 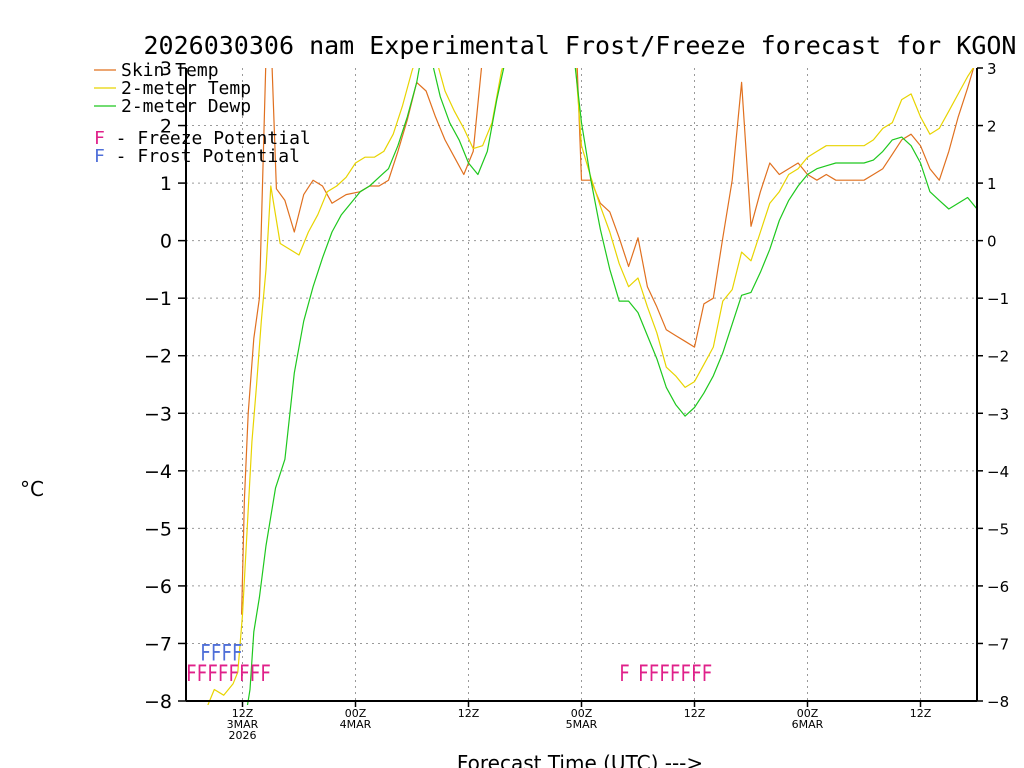 I want to click on legend-label-skin-temp: Skin Temp, so click(x=170, y=70).